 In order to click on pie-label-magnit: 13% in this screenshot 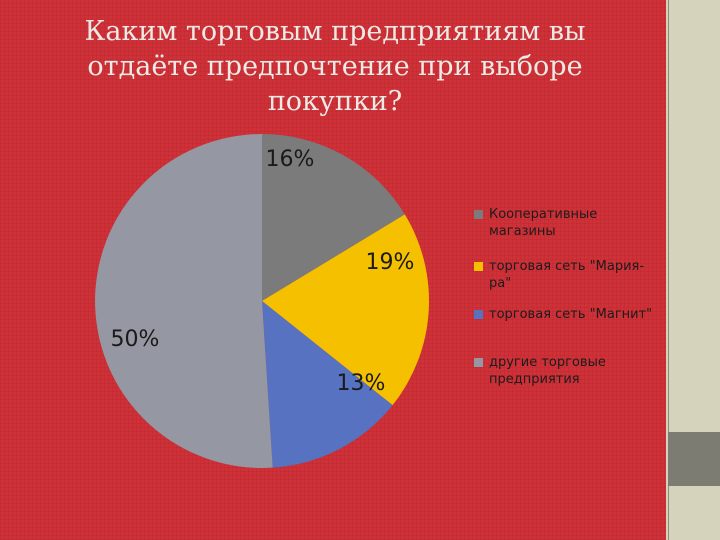, I will do `click(361, 383)`.